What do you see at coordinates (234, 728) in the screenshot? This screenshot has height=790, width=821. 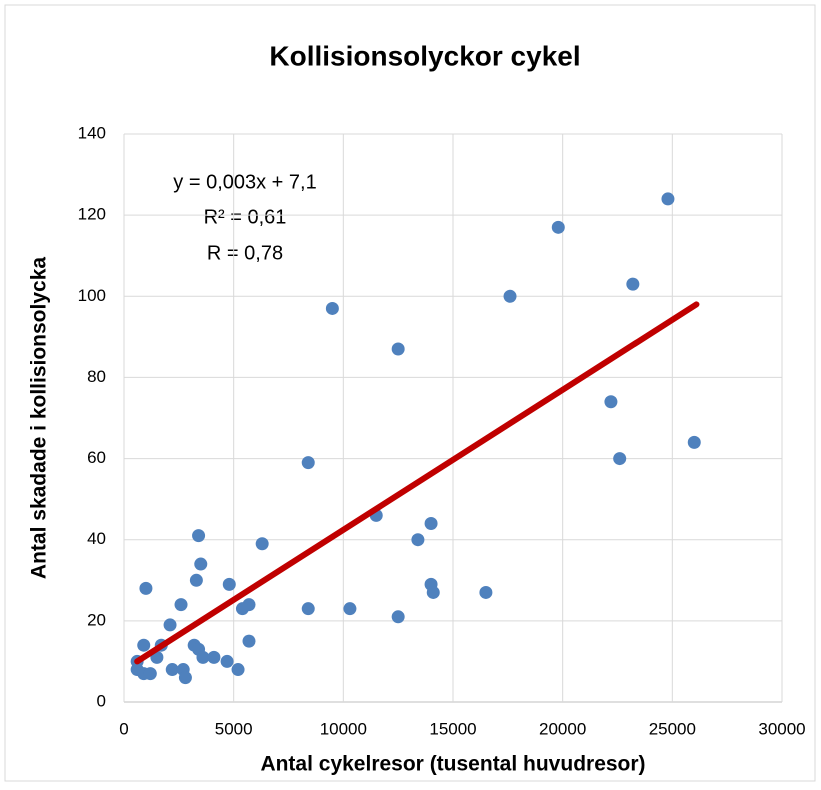 I see `x-tick-label: 5000` at bounding box center [234, 728].